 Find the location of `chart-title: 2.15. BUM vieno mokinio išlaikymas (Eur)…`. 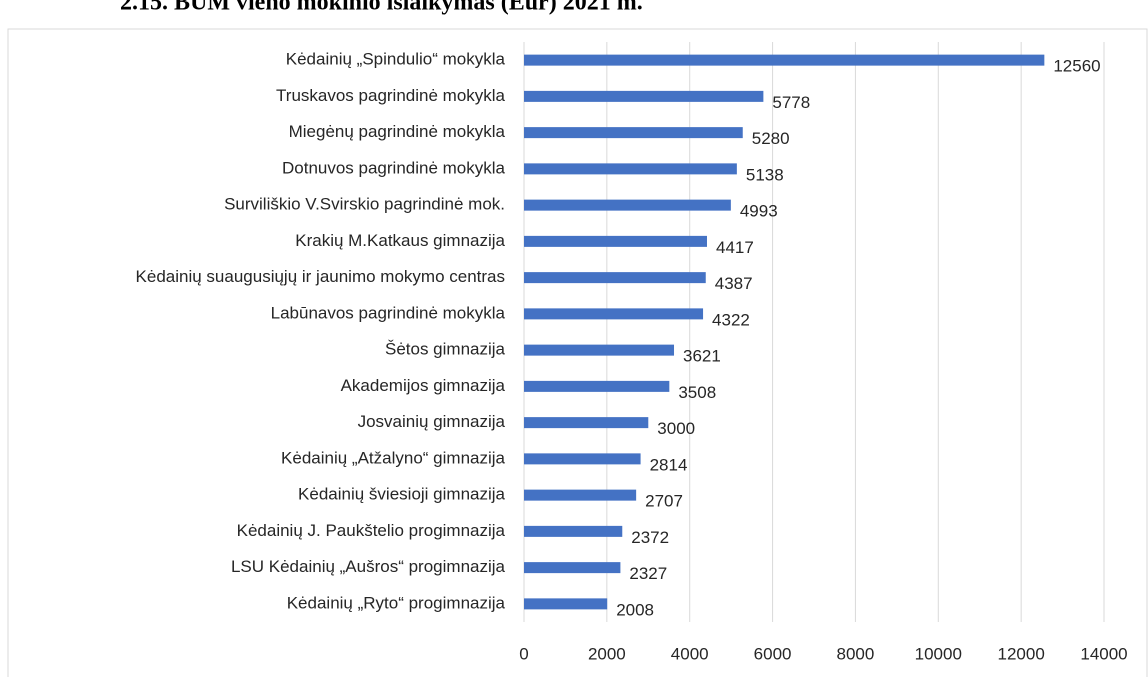

chart-title: 2.15. BUM vieno mokinio išlaikymas (Eur)… is located at coordinates (381, 8).